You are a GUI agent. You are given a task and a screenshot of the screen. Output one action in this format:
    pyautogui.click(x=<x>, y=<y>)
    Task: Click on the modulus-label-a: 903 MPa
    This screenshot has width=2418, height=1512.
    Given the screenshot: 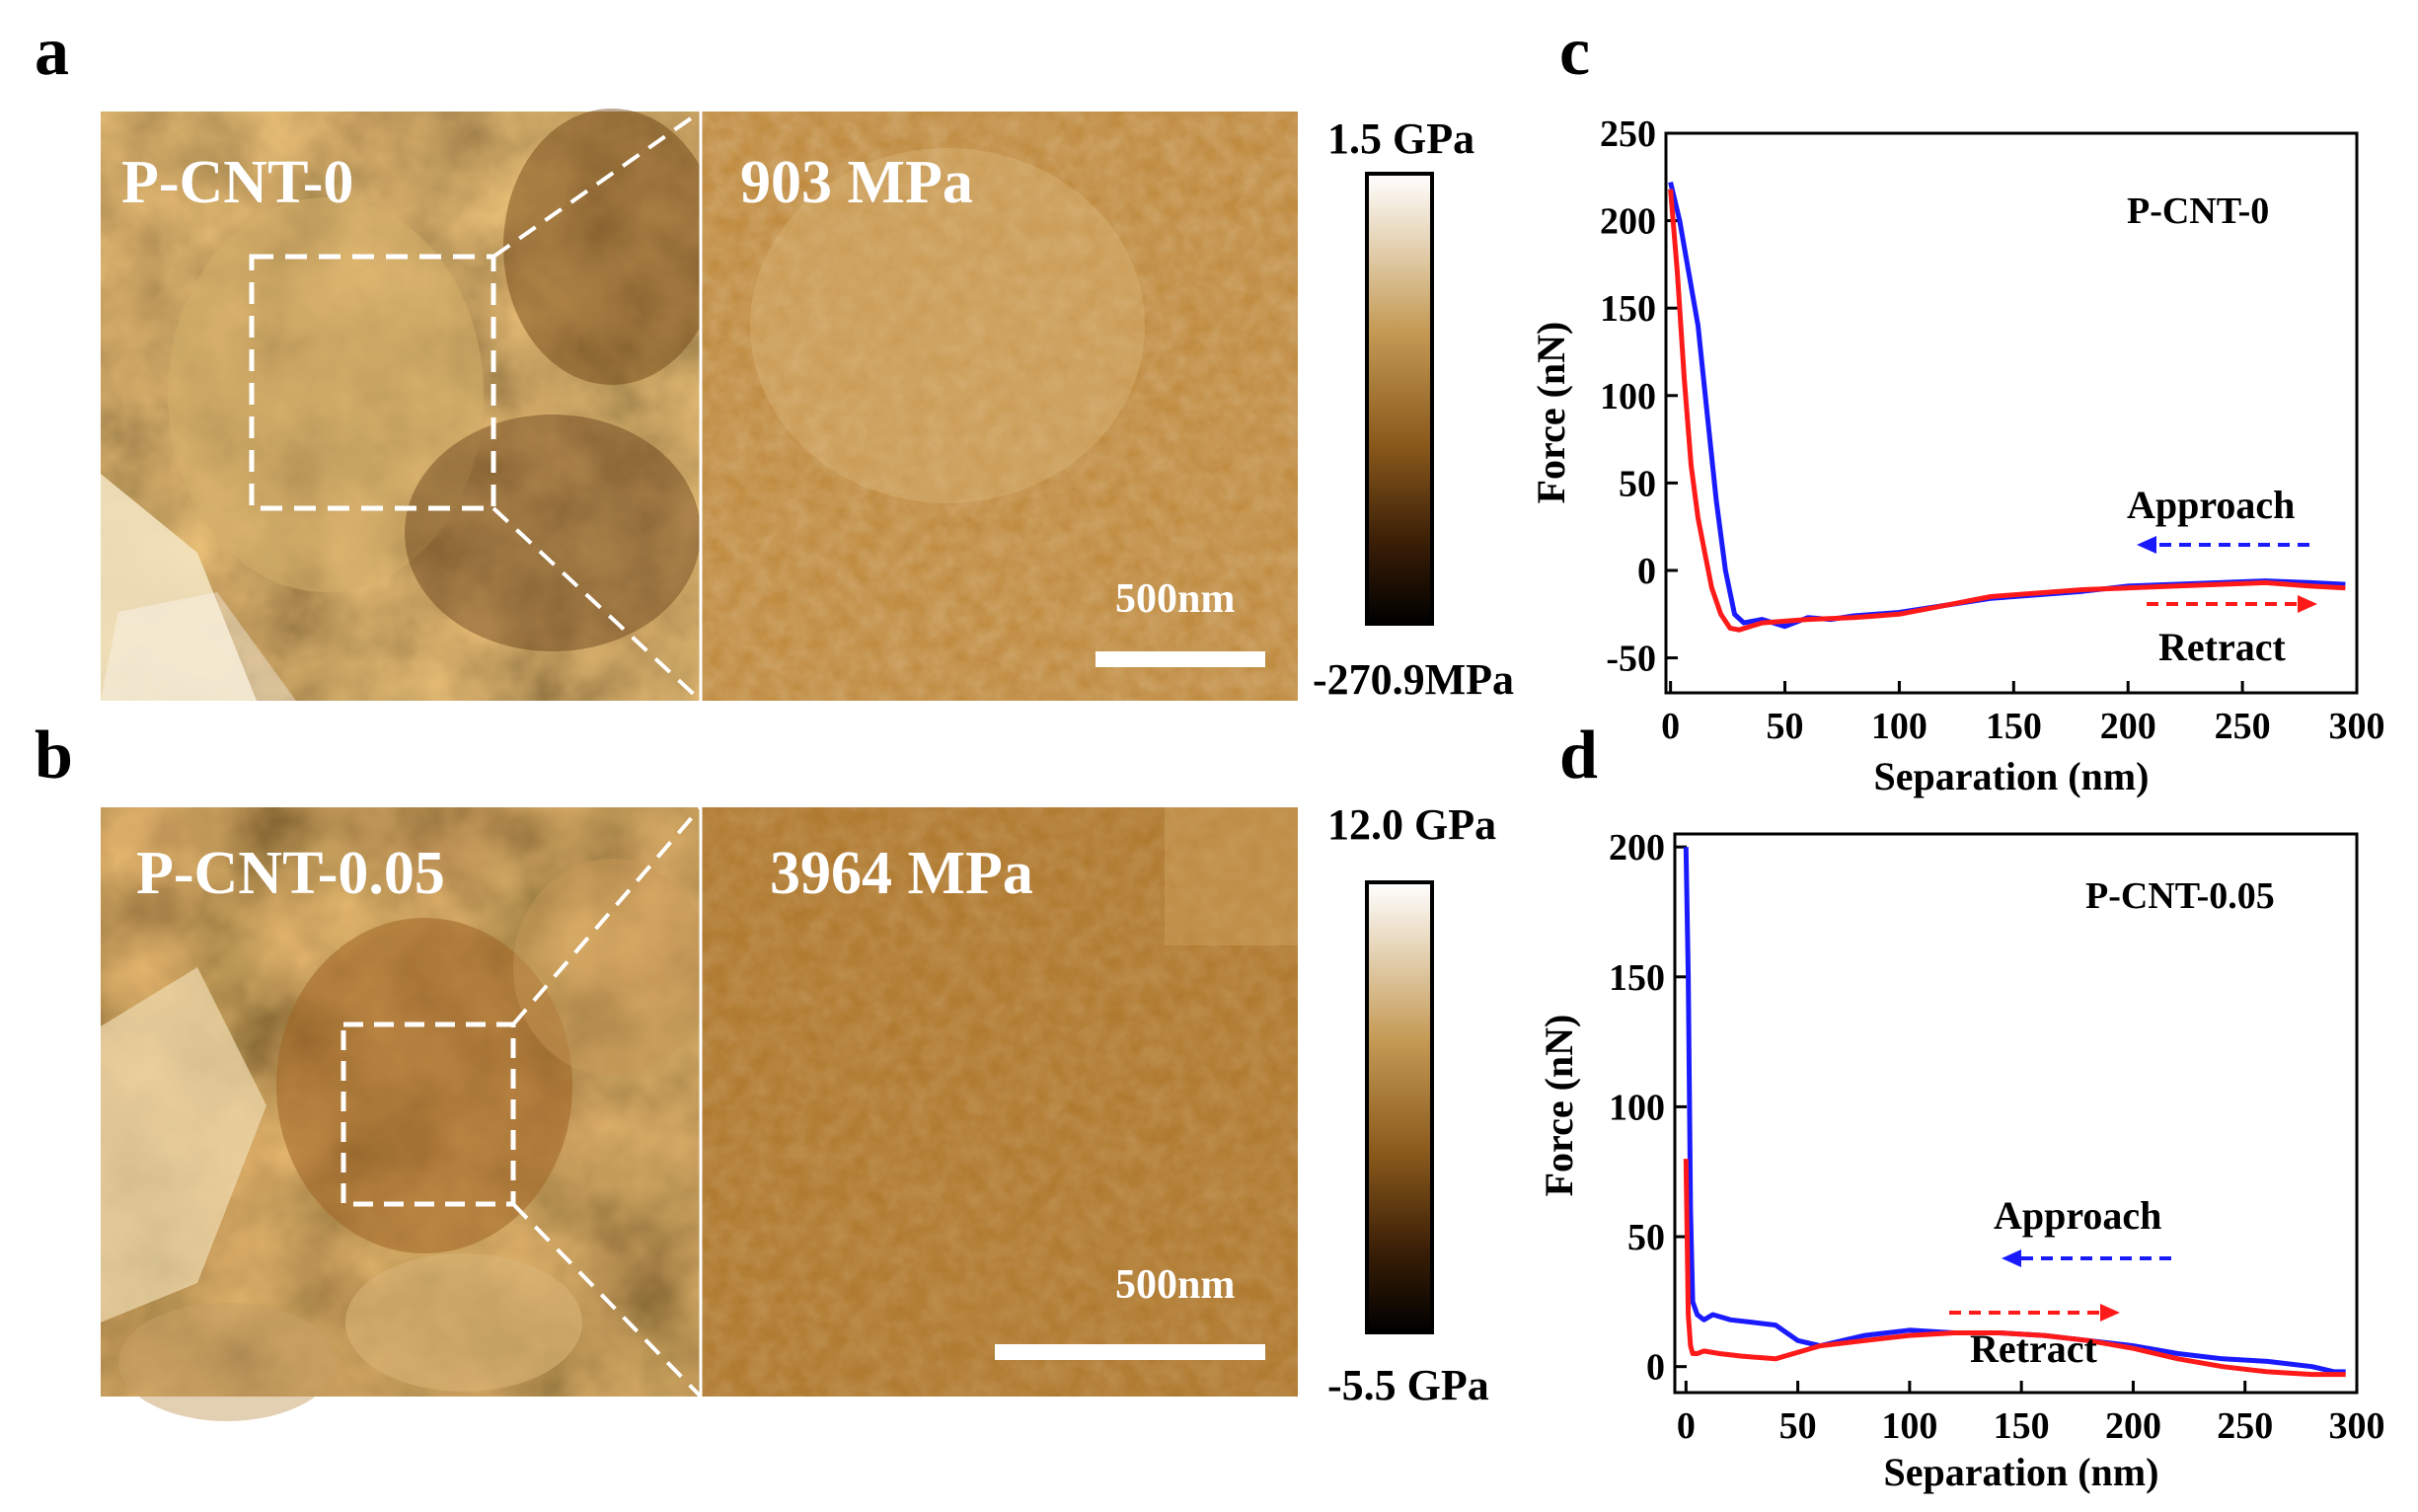 What is the action you would take?
    pyautogui.click(x=856, y=182)
    